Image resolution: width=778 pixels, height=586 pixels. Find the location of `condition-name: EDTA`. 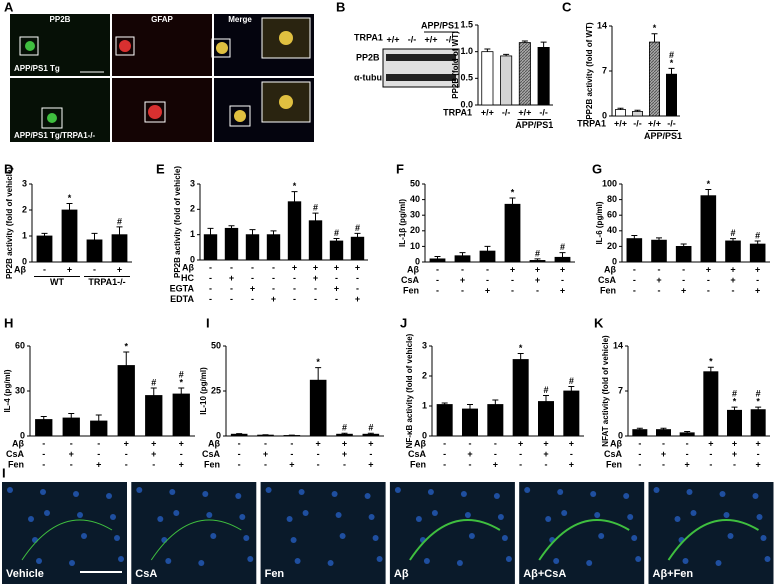

condition-name: EDTA is located at coordinates (182, 299).